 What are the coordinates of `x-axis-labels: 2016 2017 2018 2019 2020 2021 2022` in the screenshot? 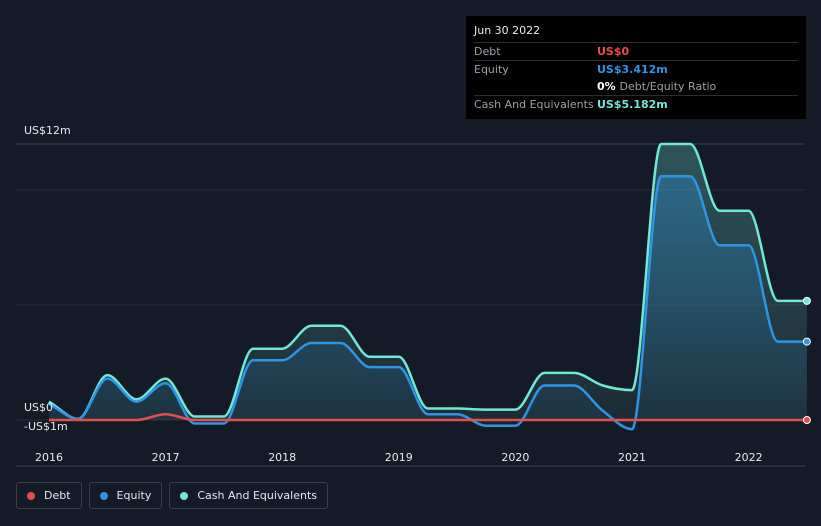 It's located at (399, 457).